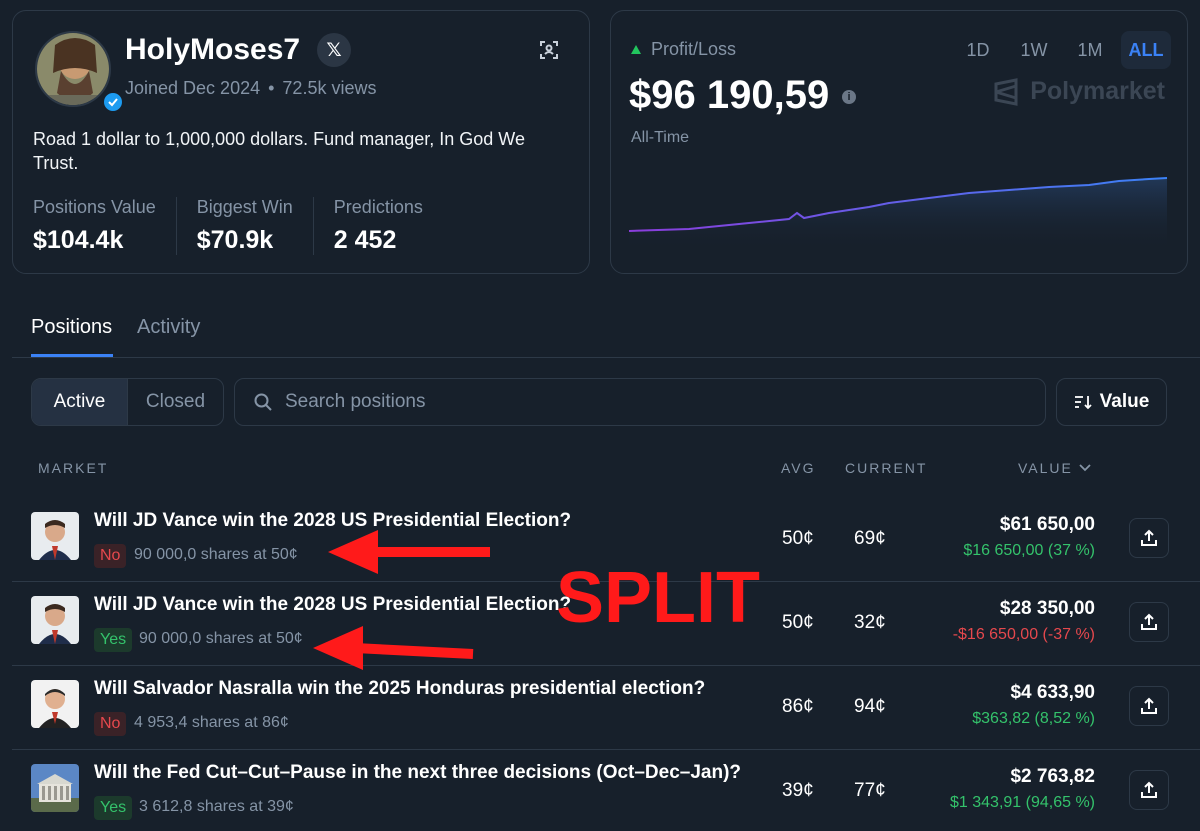 This screenshot has height=831, width=1200. Describe the element at coordinates (334, 50) in the screenshot. I see `x-icon: 𝕏` at that location.